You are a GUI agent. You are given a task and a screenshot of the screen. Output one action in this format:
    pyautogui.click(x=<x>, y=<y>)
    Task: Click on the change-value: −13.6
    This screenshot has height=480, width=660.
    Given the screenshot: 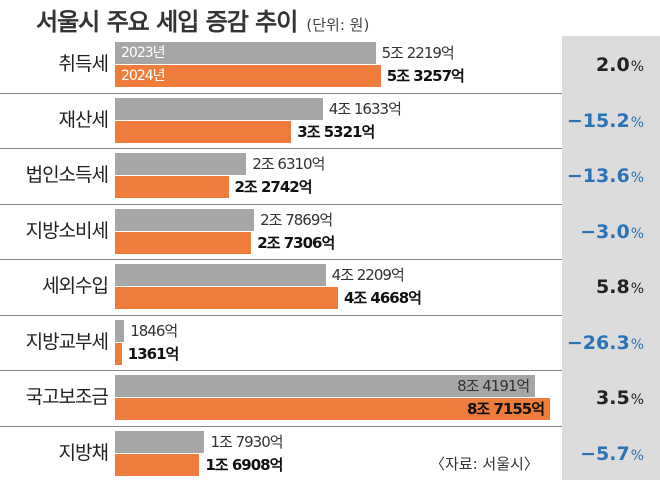 What is the action you would take?
    pyautogui.click(x=598, y=176)
    